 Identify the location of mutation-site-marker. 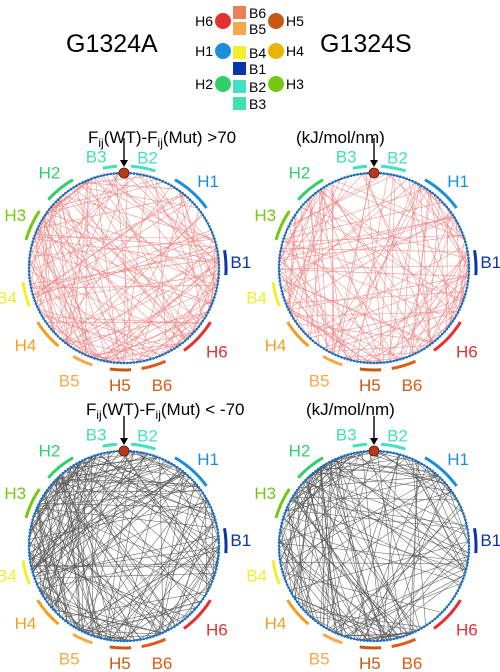
(124, 451).